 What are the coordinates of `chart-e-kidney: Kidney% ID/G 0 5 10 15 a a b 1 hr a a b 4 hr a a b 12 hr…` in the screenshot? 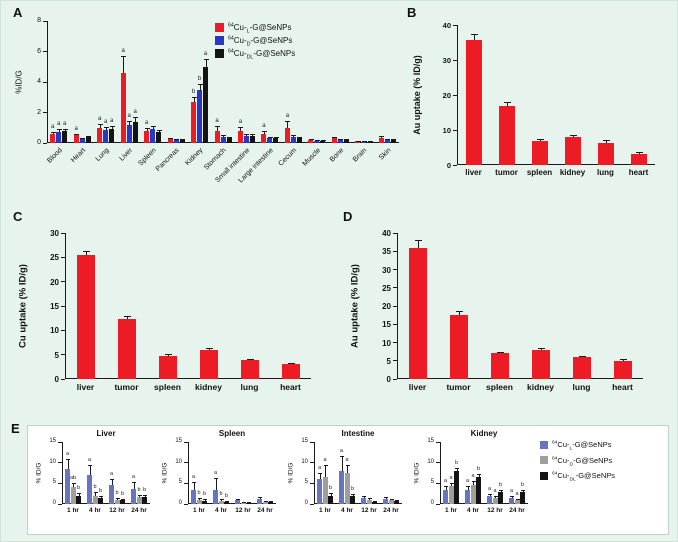 It's located at (473, 480).